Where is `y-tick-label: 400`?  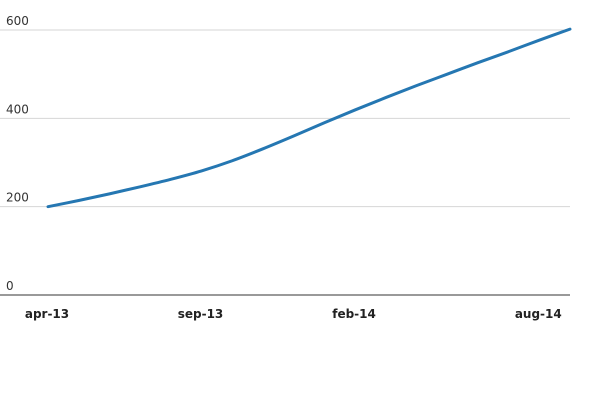 y-tick-label: 400 is located at coordinates (17, 109).